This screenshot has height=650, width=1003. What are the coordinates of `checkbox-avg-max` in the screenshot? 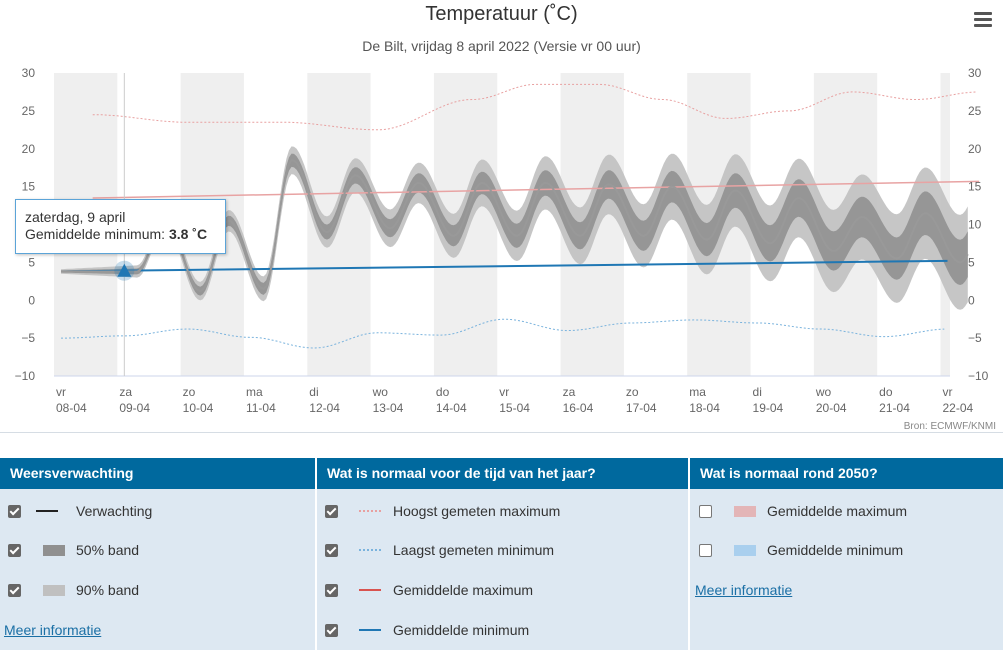 It's located at (331, 590).